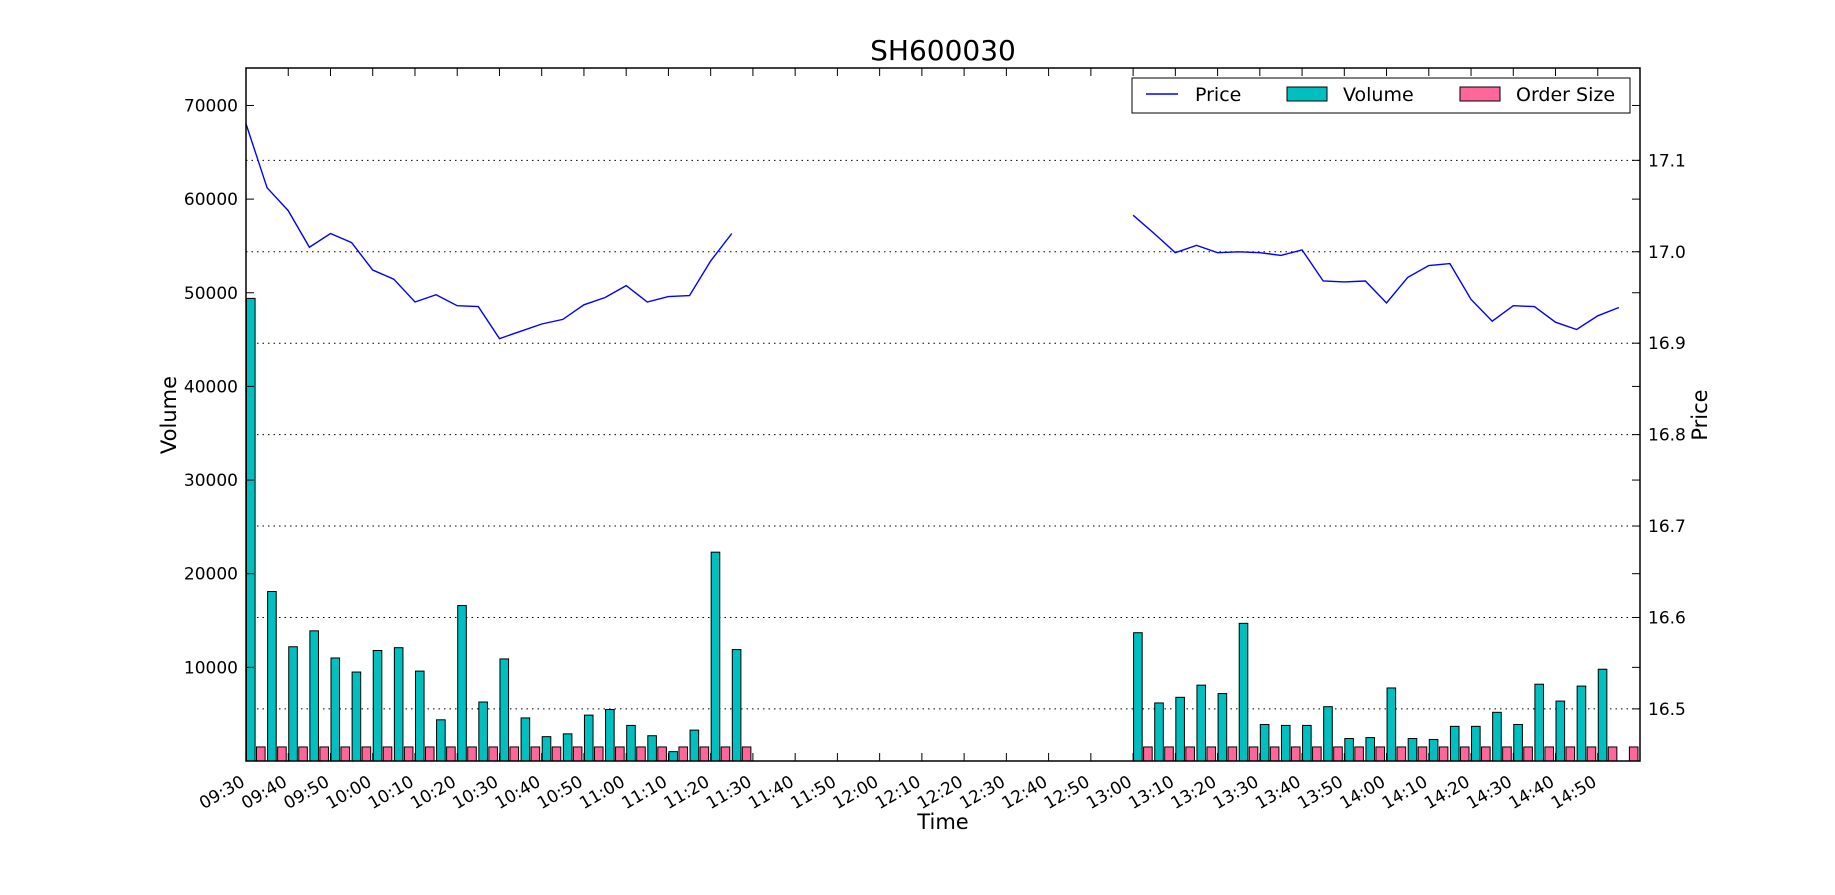  What do you see at coordinates (307, 793) in the screenshot?
I see `x-tick-label: 09:50` at bounding box center [307, 793].